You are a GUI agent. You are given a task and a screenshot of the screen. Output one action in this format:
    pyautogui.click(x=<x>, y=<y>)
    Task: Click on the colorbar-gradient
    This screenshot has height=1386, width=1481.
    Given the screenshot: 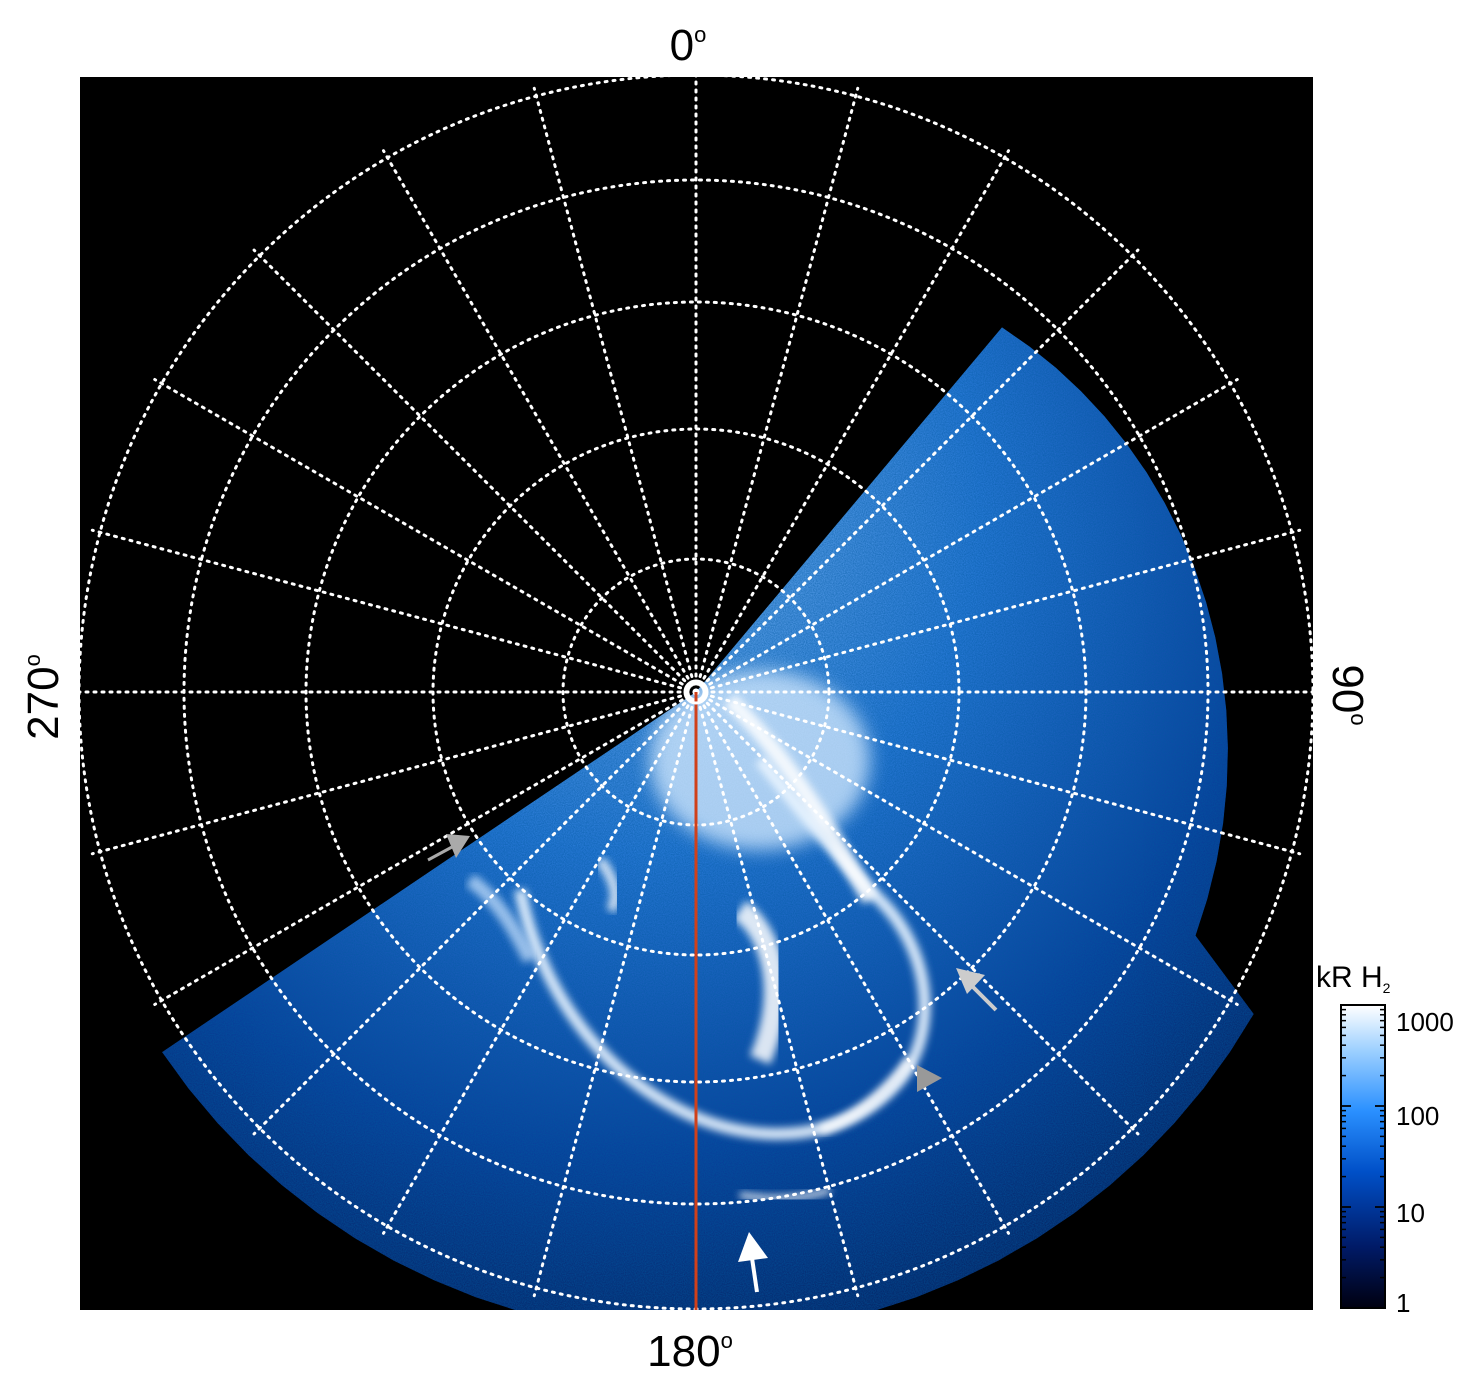 What is the action you would take?
    pyautogui.click(x=1363, y=1156)
    